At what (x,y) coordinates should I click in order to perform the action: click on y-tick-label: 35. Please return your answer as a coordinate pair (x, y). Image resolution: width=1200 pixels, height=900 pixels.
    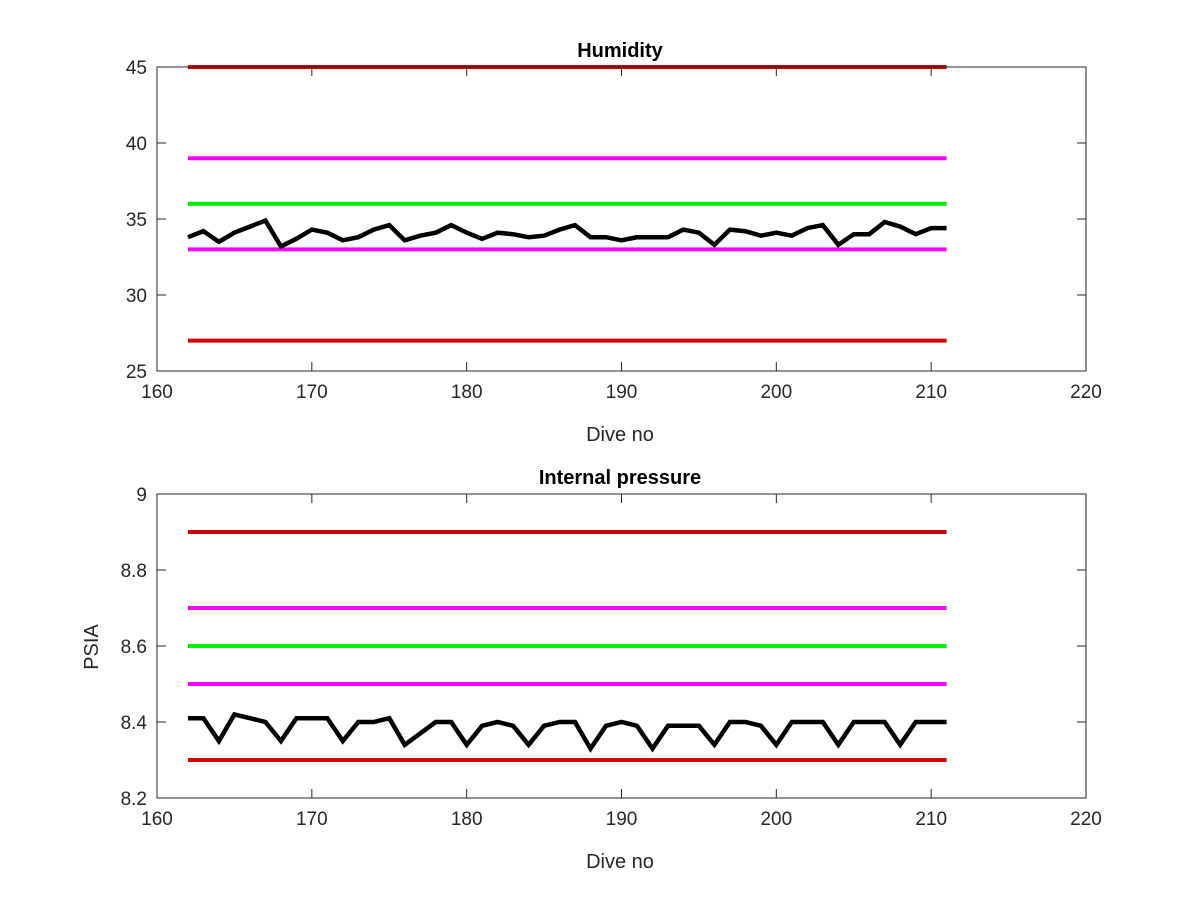
    Looking at the image, I should click on (136, 220).